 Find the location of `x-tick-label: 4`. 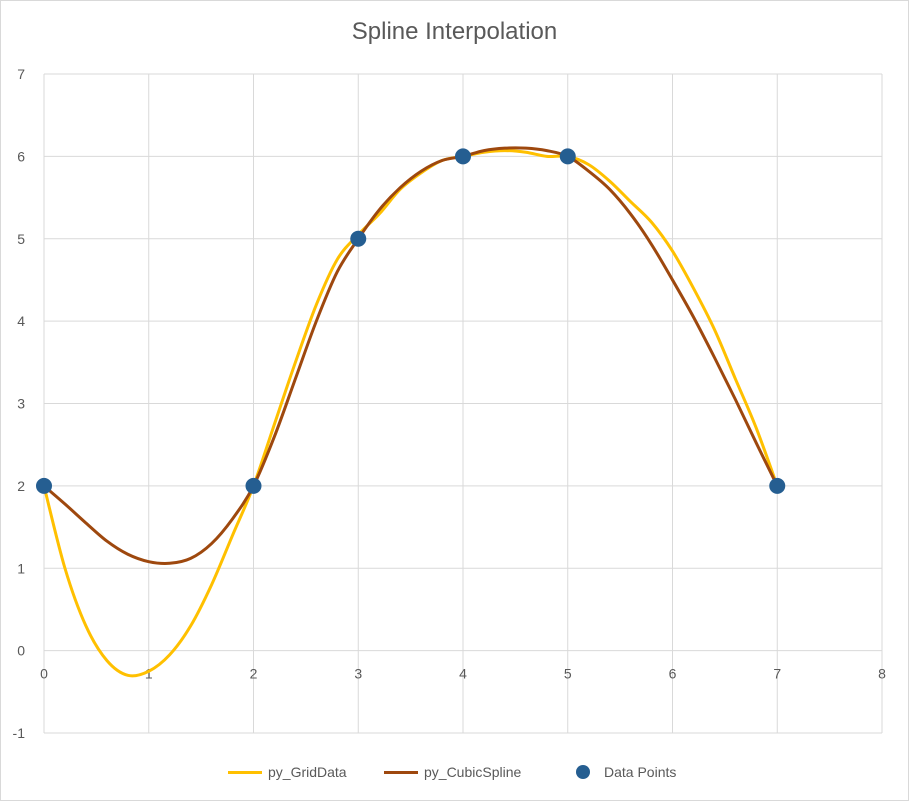

x-tick-label: 4 is located at coordinates (463, 674).